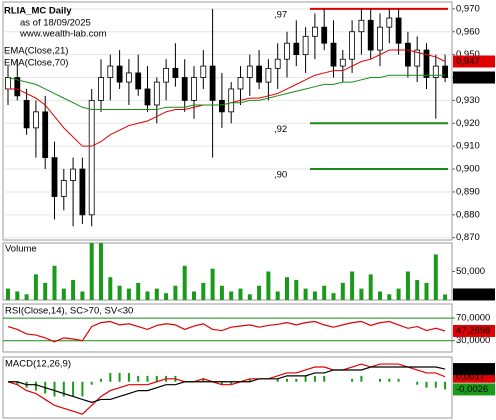 This screenshot has width=496, height=420. Describe the element at coordinates (280, 175) in the screenshot. I see `level-label: ,90` at that location.